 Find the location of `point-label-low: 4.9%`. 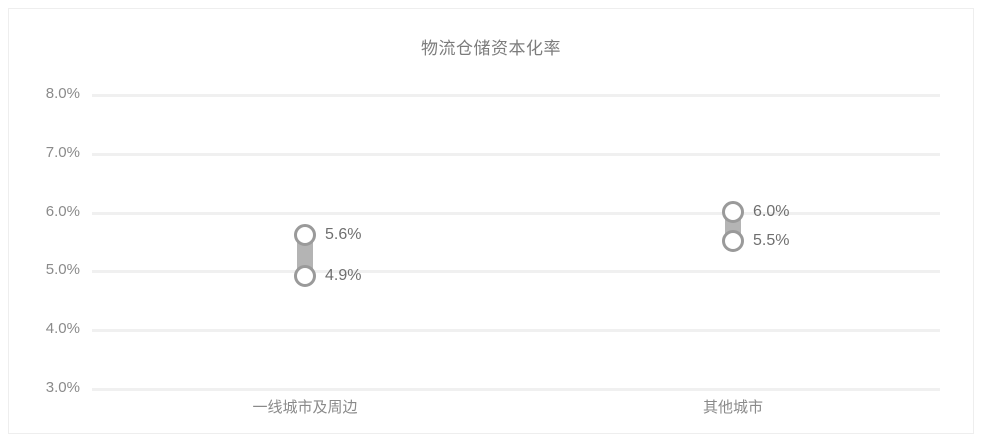

point-label-low: 4.9% is located at coordinates (343, 276).